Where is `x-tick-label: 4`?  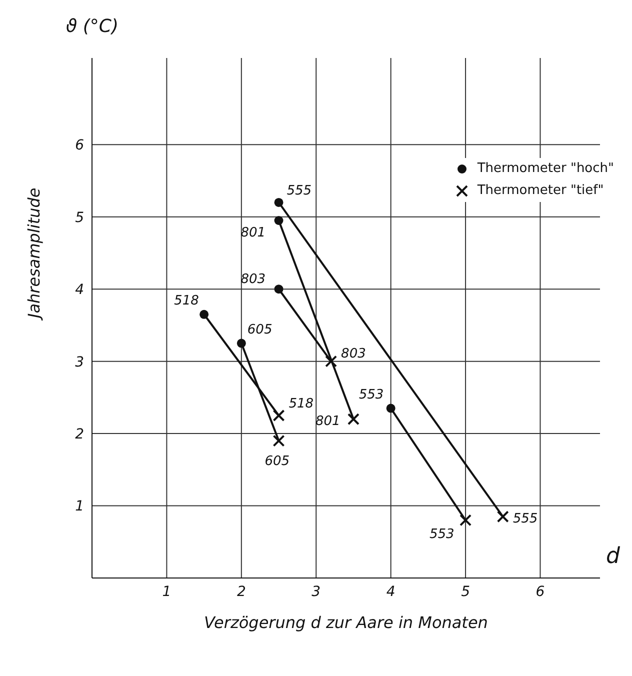
x-tick-label: 4 is located at coordinates (391, 592).